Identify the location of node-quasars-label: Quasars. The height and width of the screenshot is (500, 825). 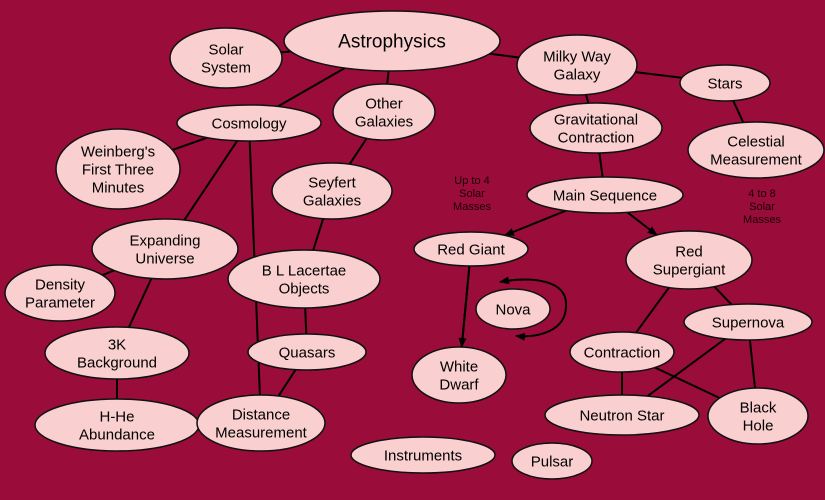
(307, 352).